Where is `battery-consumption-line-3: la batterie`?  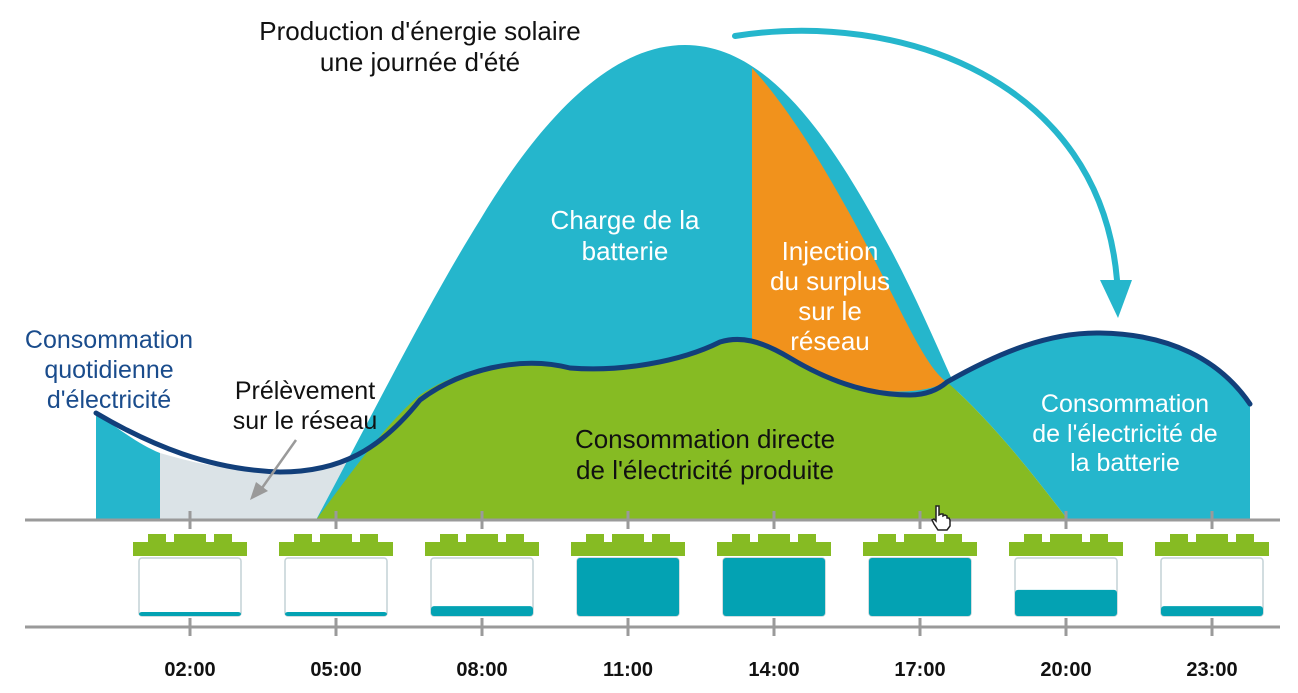 battery-consumption-line-3: la batterie is located at coordinates (1125, 463).